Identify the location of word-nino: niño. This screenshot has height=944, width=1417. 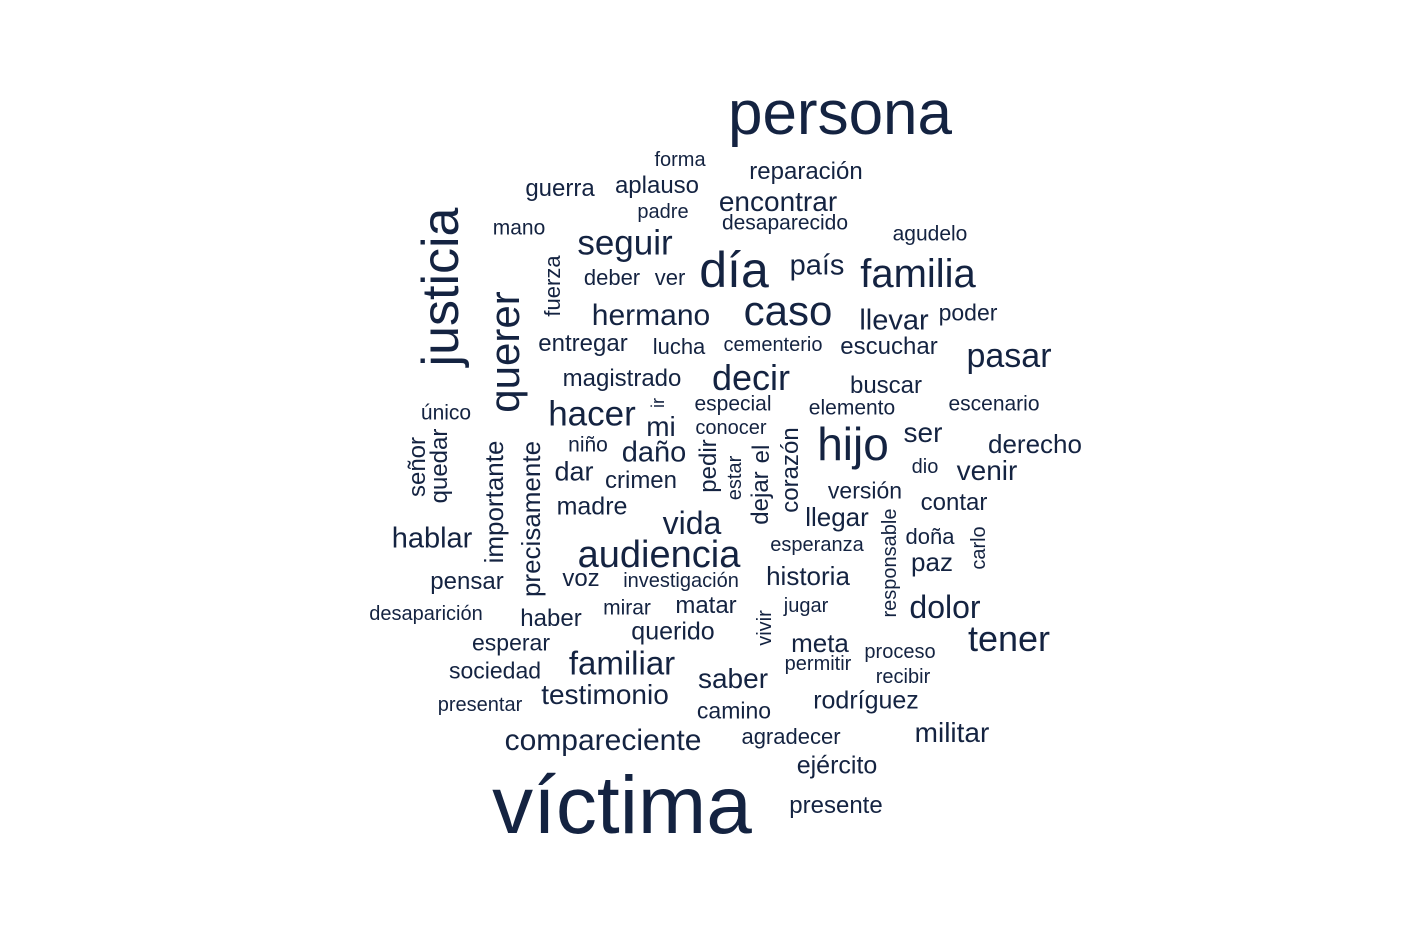
(588, 445).